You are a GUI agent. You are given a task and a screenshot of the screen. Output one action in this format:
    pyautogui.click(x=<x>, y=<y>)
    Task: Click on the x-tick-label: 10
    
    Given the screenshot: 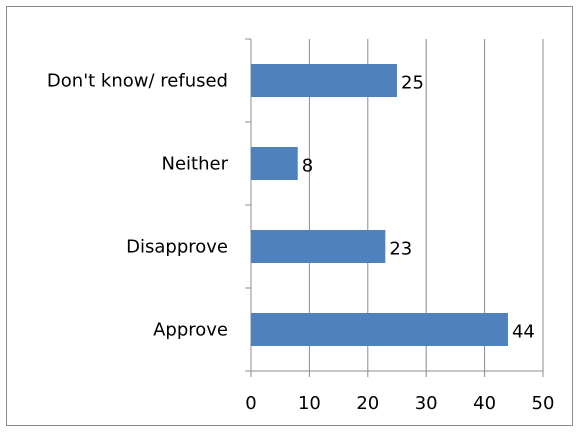 What is the action you would take?
    pyautogui.click(x=309, y=403)
    